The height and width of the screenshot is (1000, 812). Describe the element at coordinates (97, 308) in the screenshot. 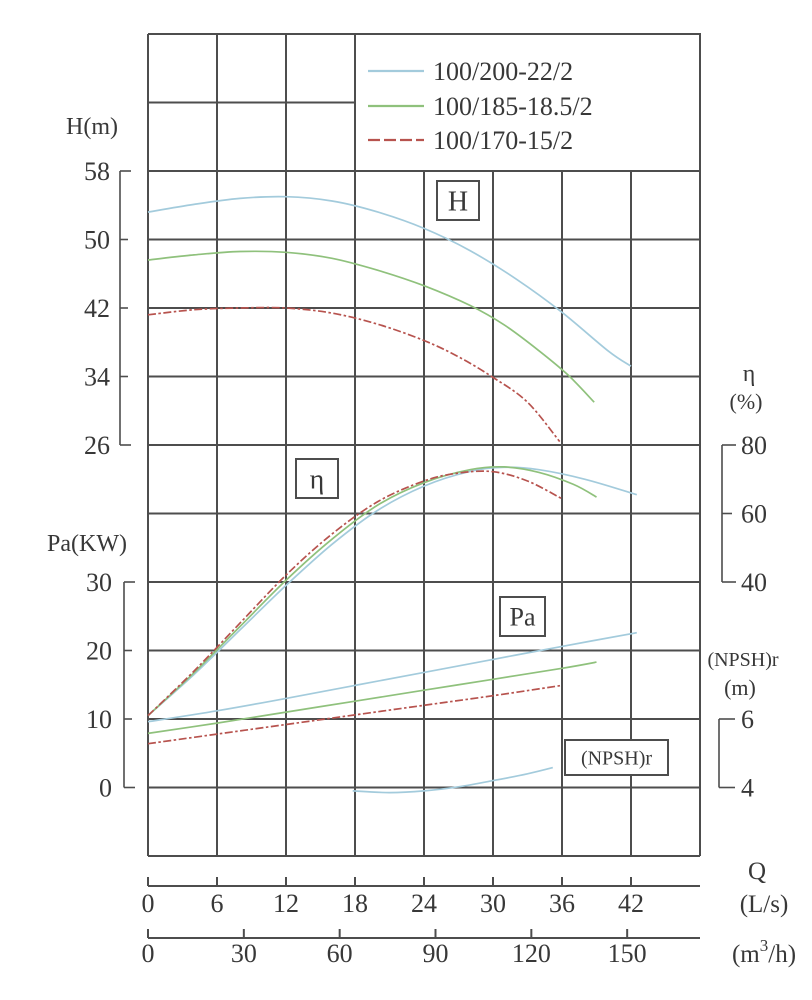

I see `axis-tick-label: 42` at that location.